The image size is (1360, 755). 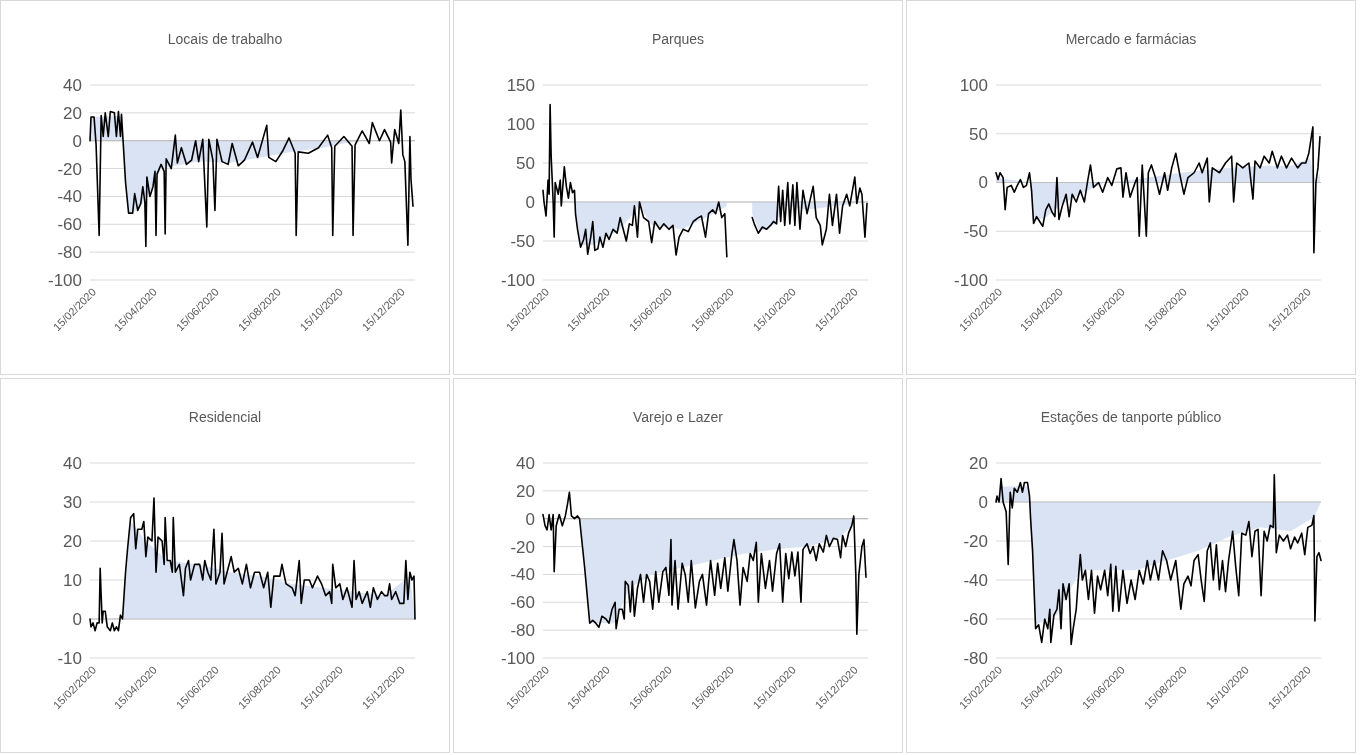 I want to click on y-tick-label: 30, so click(x=72, y=502).